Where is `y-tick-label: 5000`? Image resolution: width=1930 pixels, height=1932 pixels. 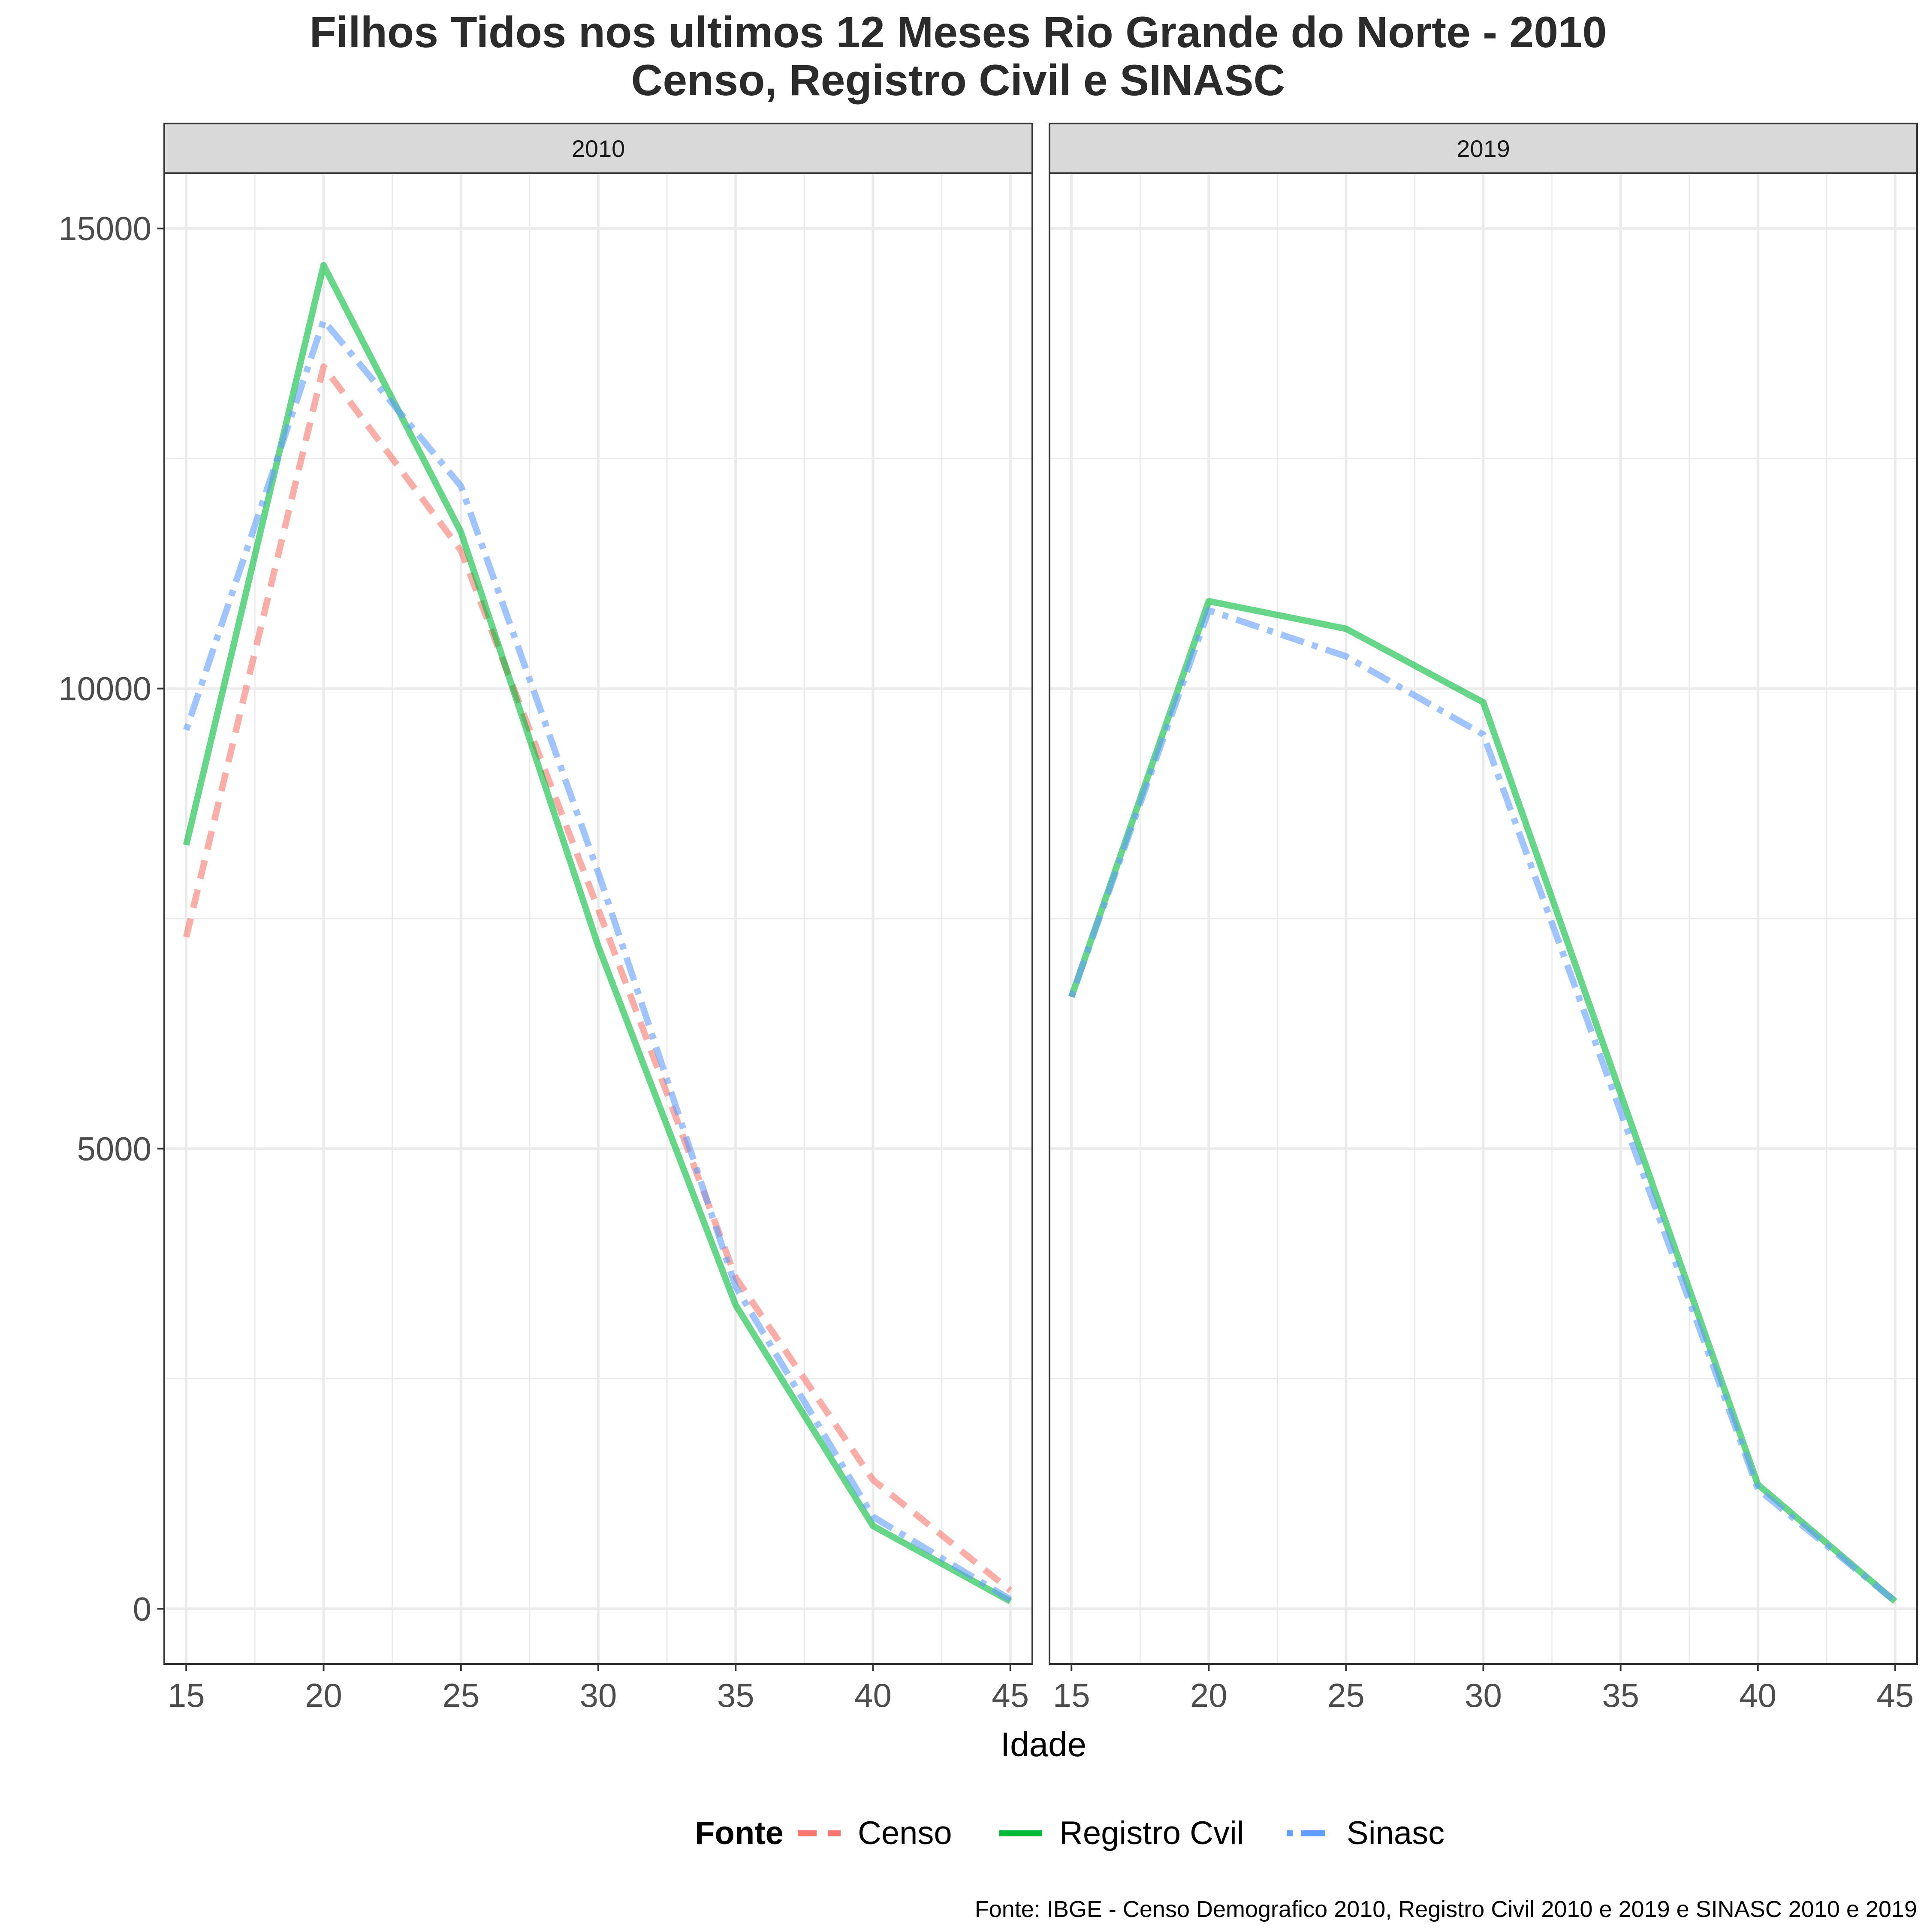 y-tick-label: 5000 is located at coordinates (114, 1149).